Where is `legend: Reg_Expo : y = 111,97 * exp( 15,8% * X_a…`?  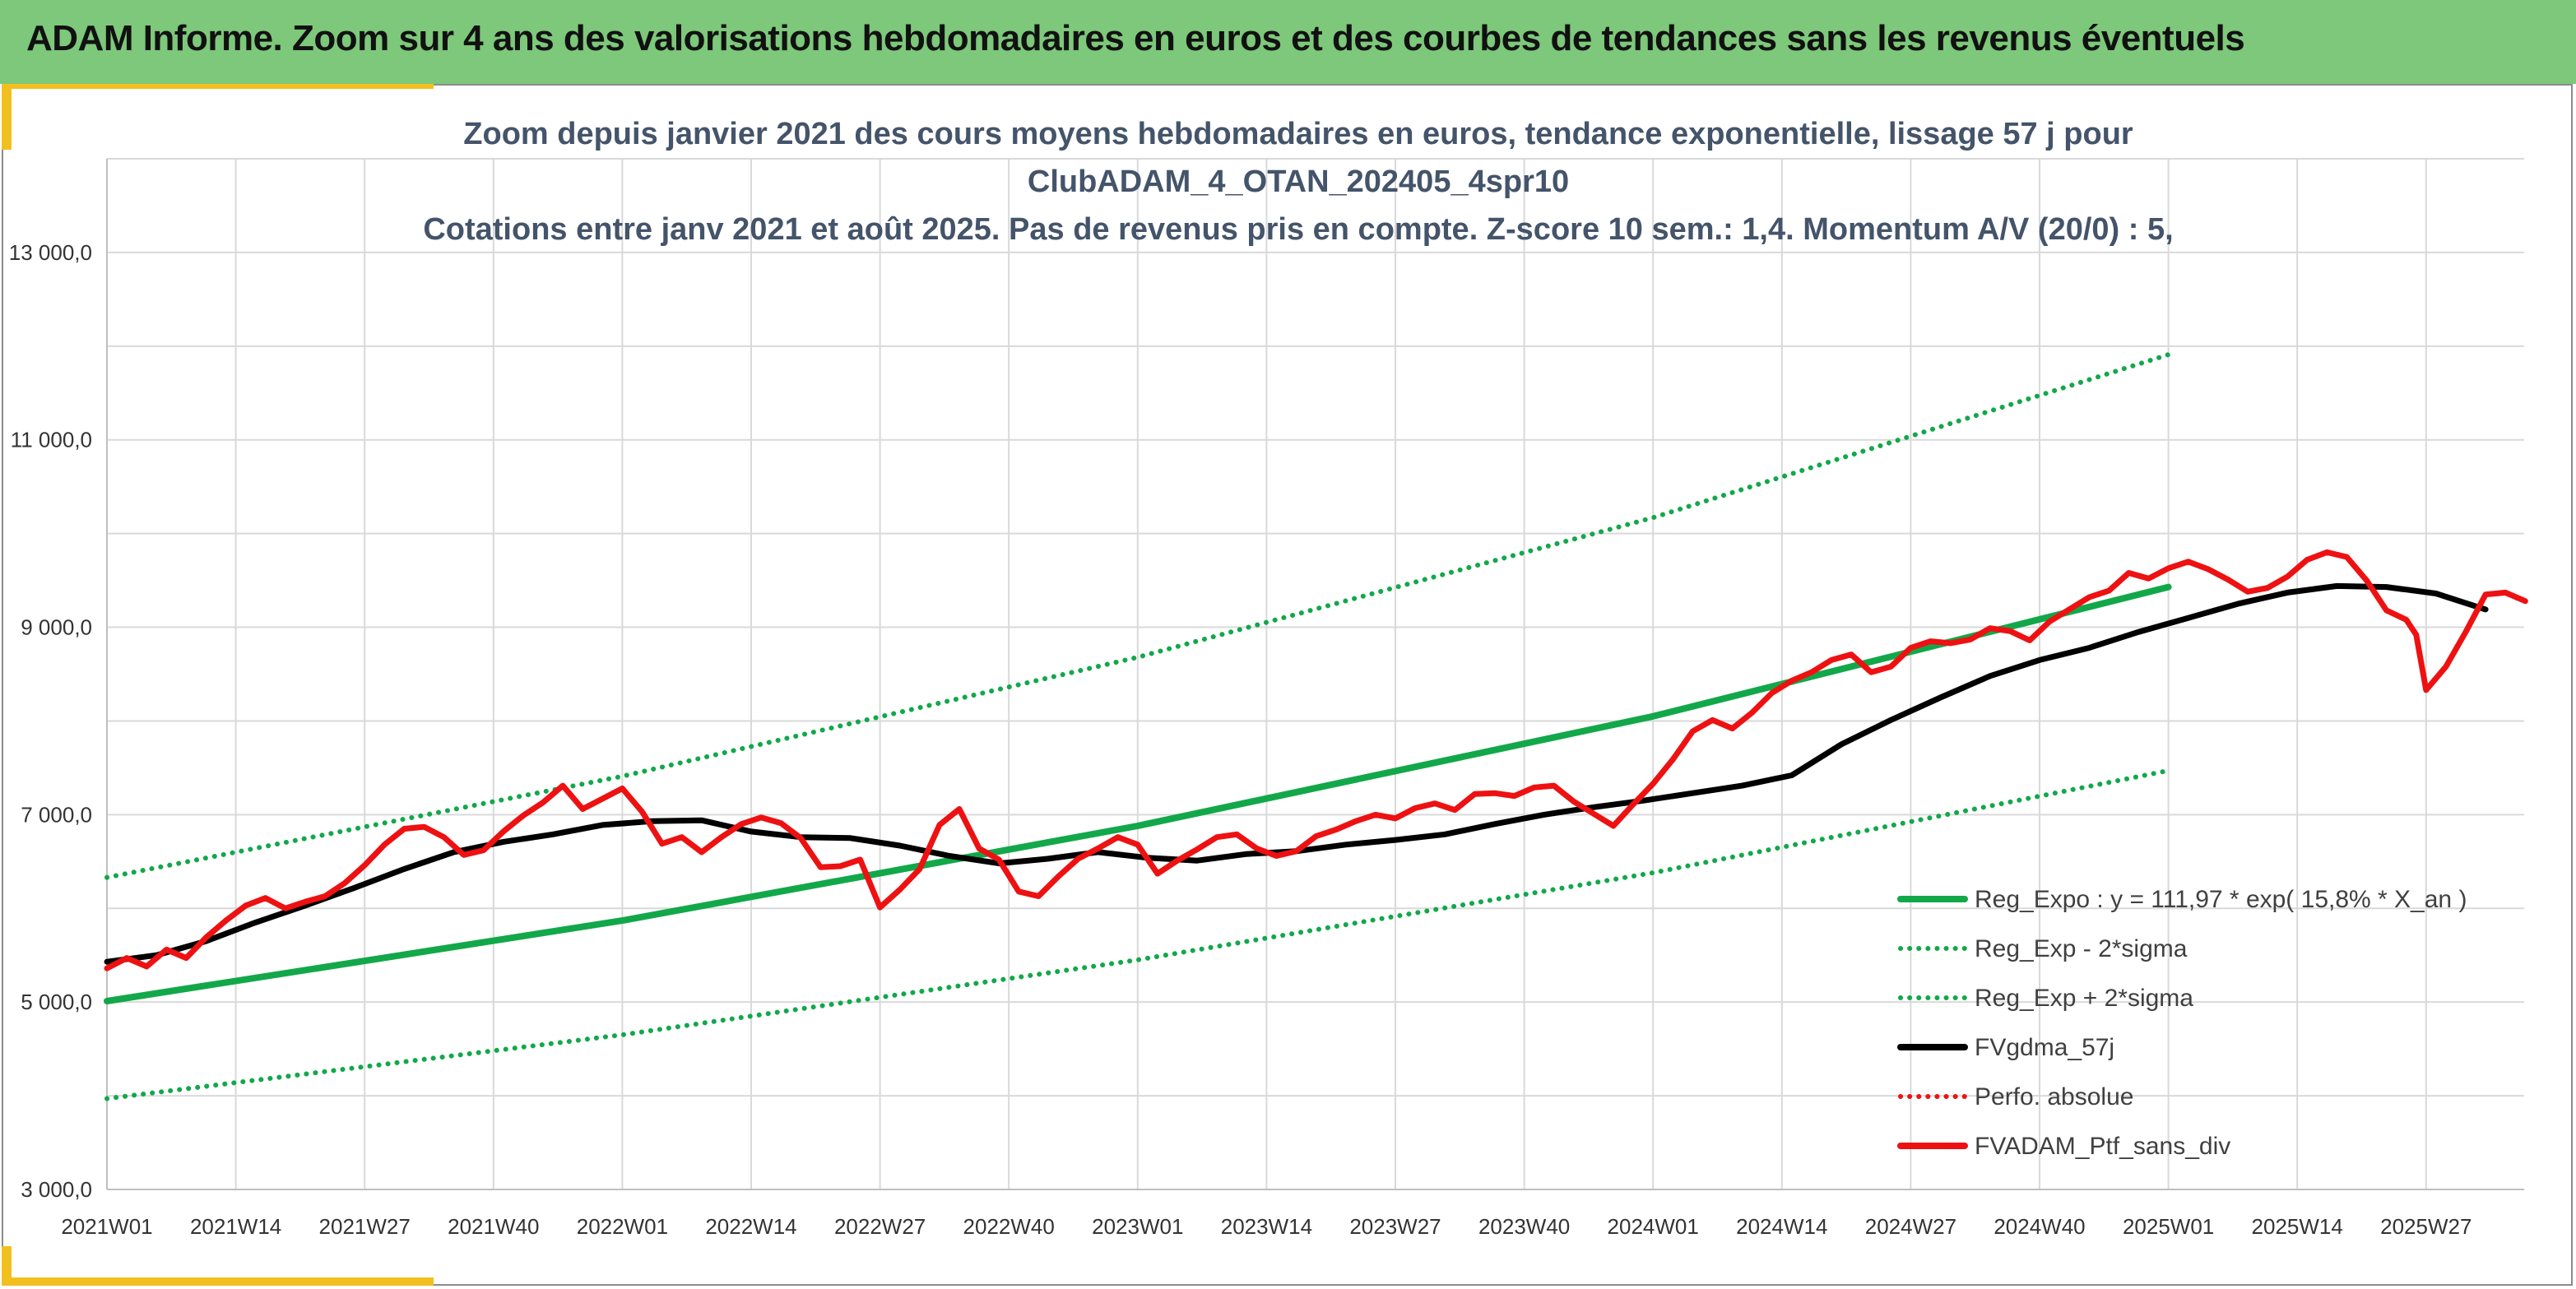 legend: Reg_Expo : y = 111,97 * exp( 15,8% * X_a… is located at coordinates (2182, 1023).